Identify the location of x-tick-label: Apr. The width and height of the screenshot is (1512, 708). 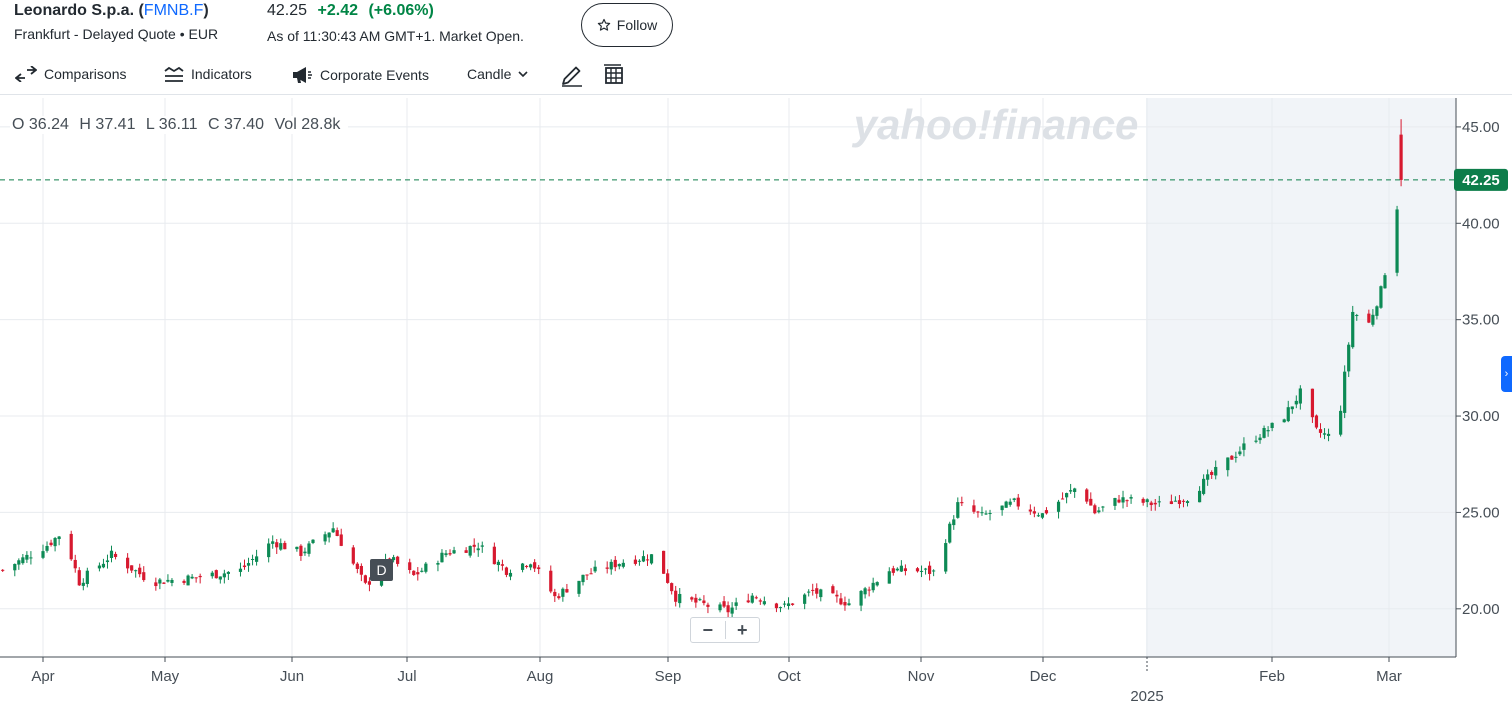
(42, 676).